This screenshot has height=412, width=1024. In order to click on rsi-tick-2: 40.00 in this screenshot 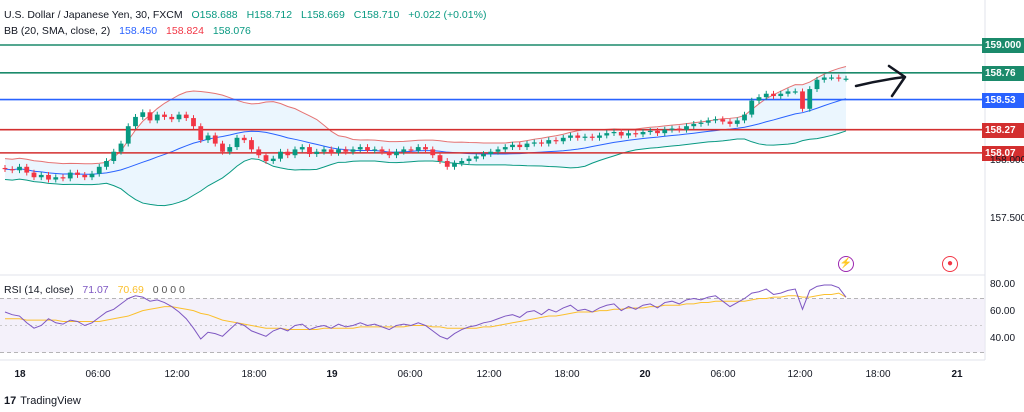, I will do `click(1003, 338)`.